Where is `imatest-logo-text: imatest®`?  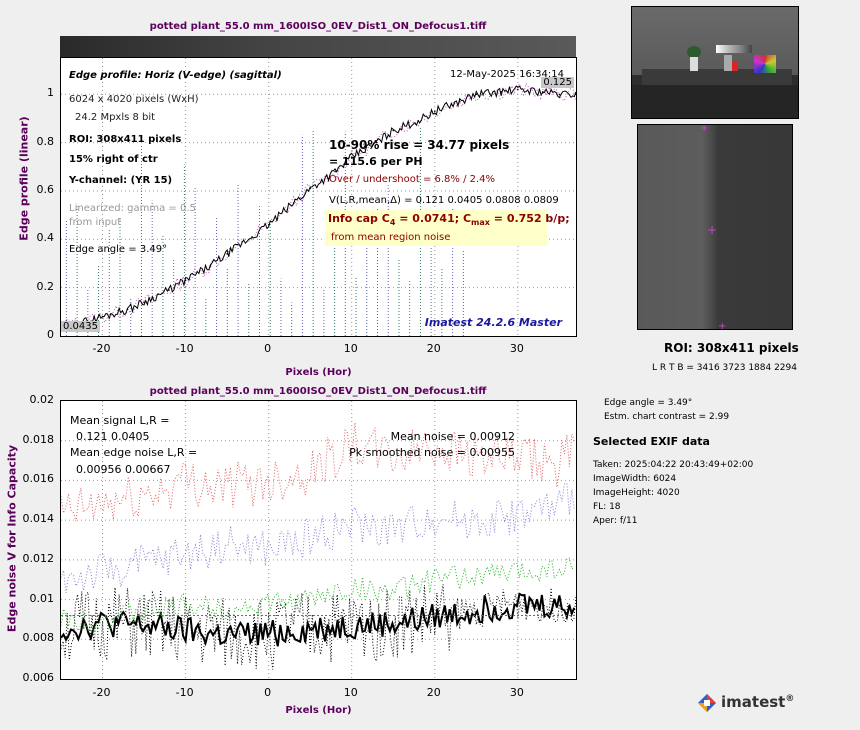
imatest-logo-text: imatest® is located at coordinates (758, 702).